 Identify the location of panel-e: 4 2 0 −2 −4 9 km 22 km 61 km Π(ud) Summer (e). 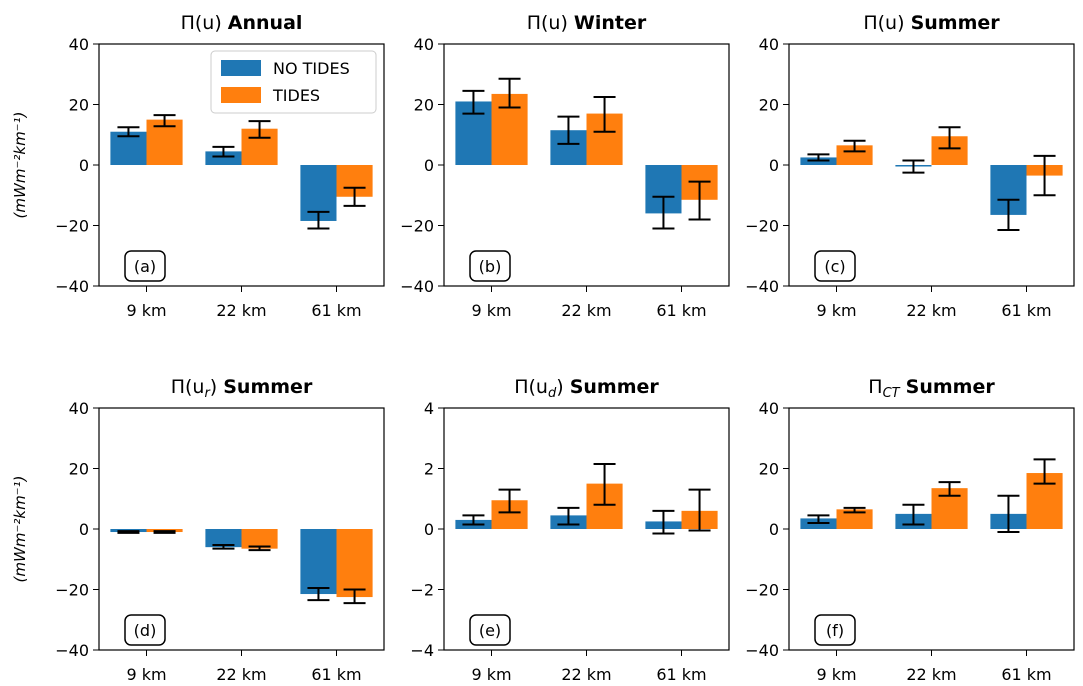
(570, 530).